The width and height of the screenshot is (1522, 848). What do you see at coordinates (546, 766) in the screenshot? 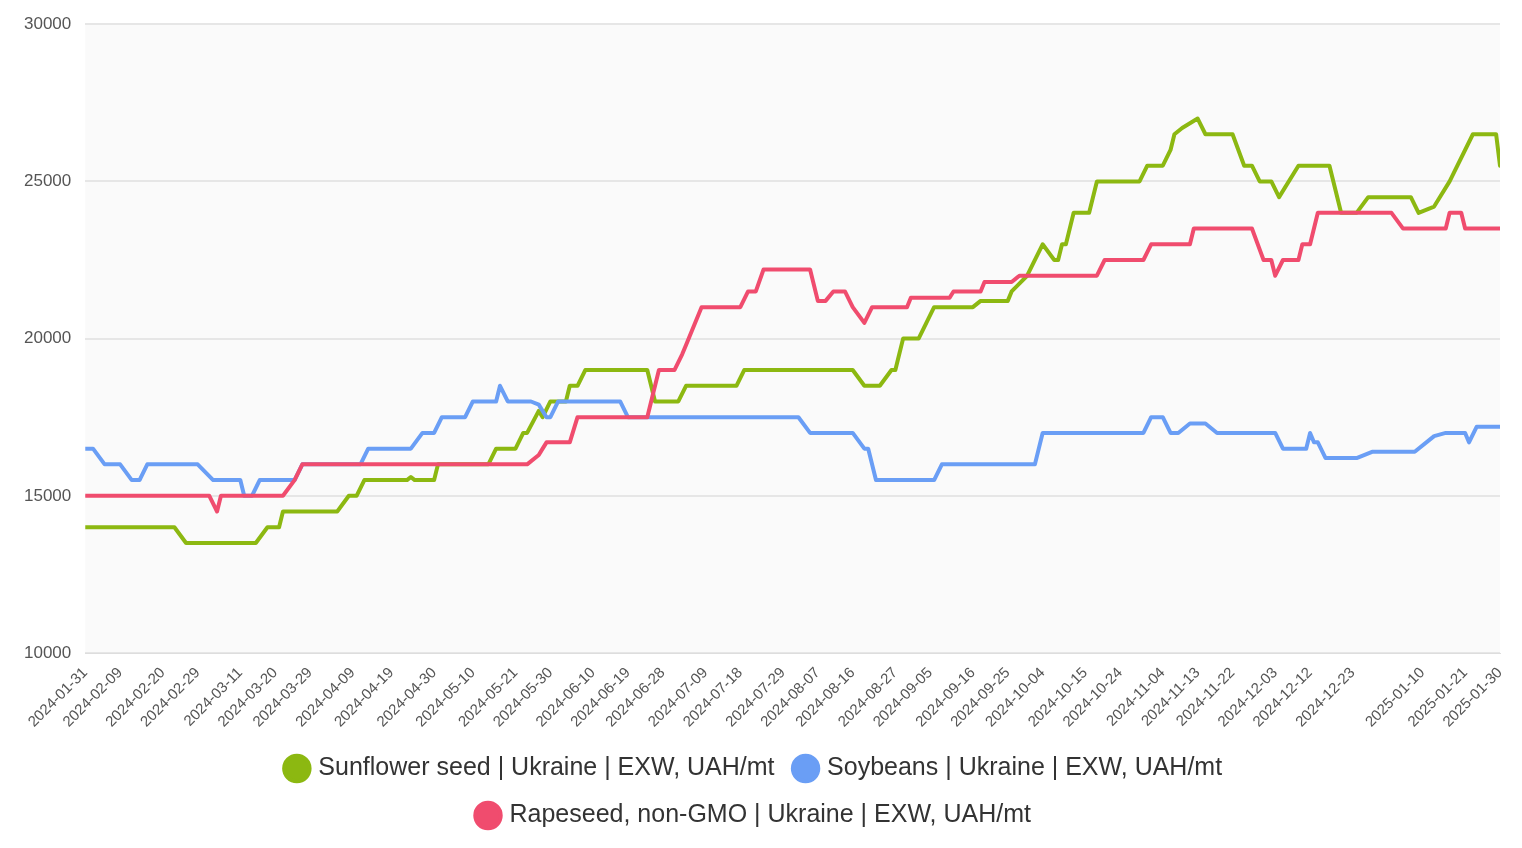
I see `legend-label: Sunflower seed | Ukraine | EXW, UAH/mt` at bounding box center [546, 766].